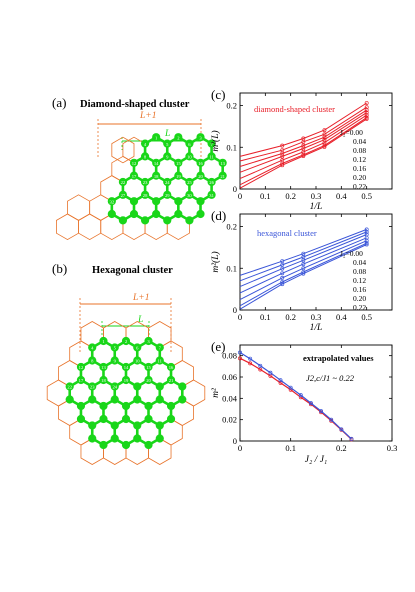  What do you see at coordinates (290, 448) in the screenshot?
I see `chart-e-x-tick-label: 0.1` at bounding box center [290, 448].